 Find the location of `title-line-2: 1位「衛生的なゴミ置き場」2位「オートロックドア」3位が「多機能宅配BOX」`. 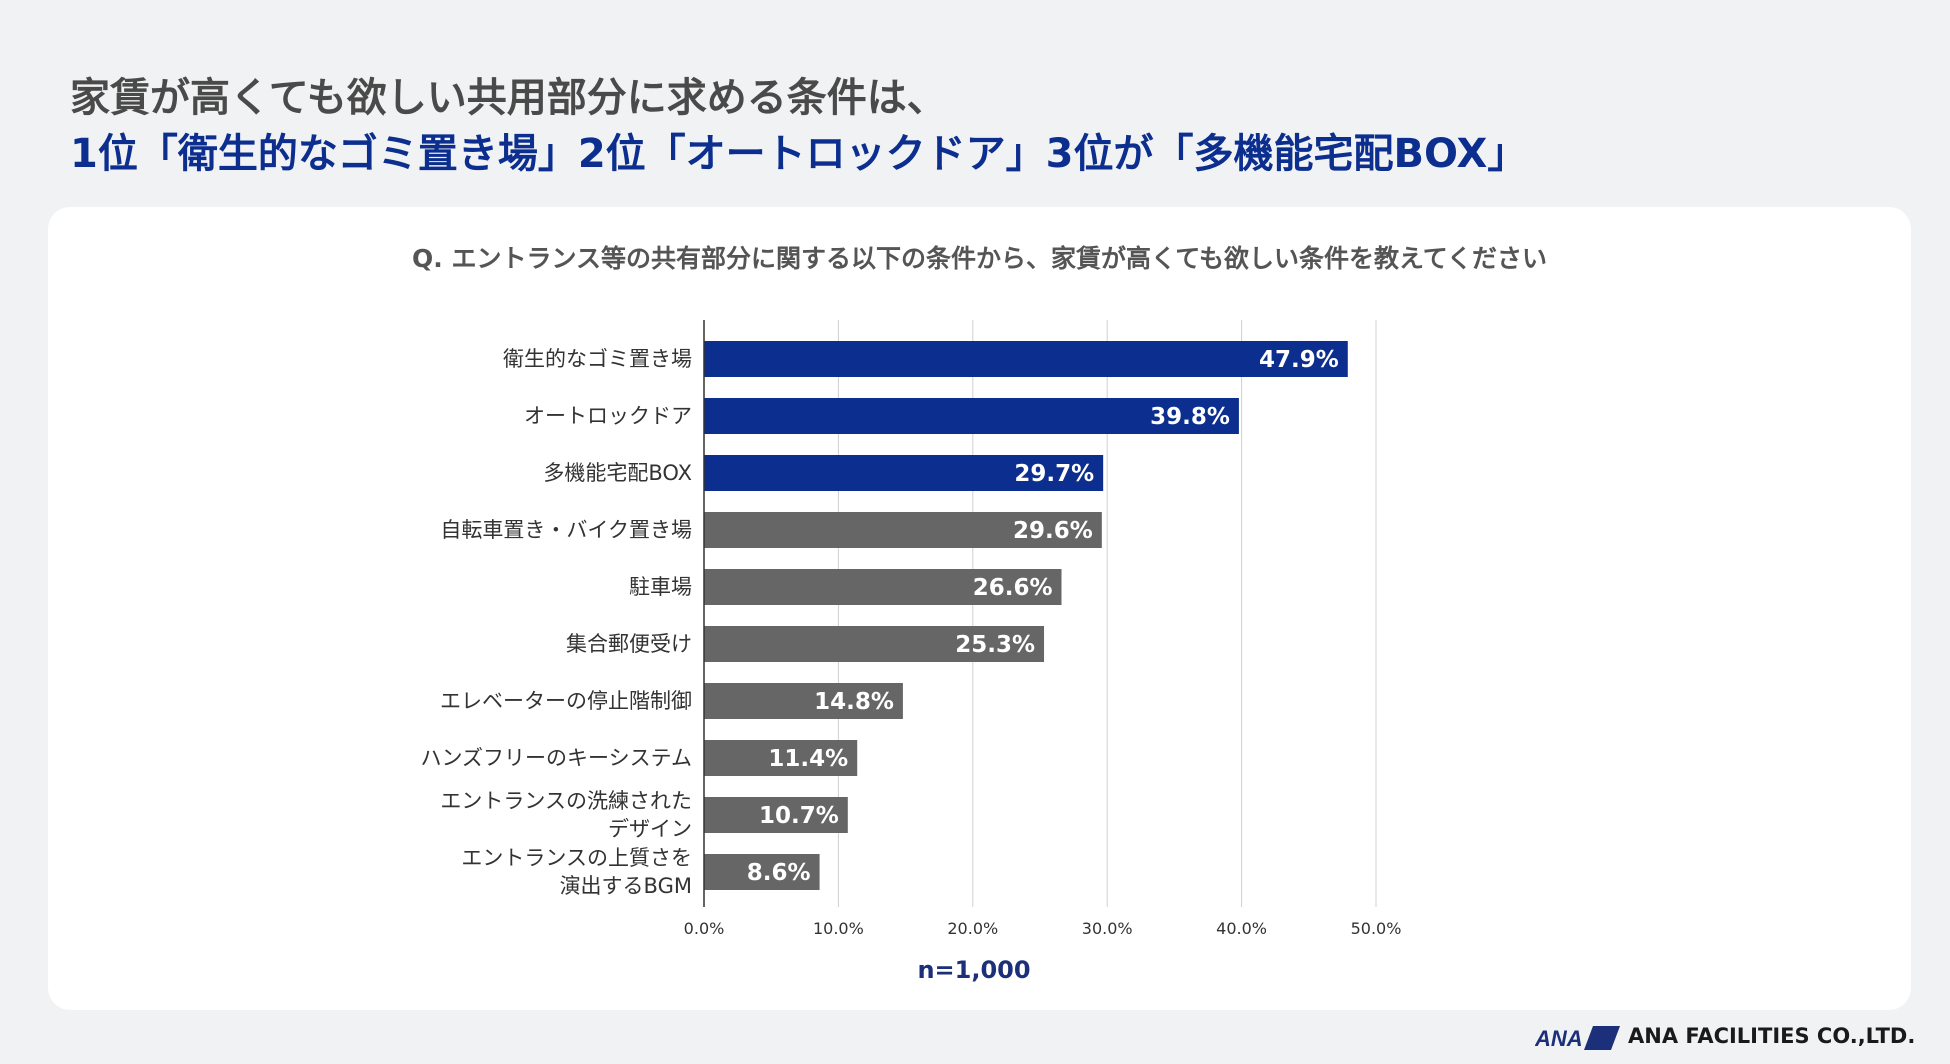

title-line-2: 1位「衛生的なゴミ置き場」2位「オートロックドア」3位が「多機能宅配BOX」 is located at coordinates (799, 154).